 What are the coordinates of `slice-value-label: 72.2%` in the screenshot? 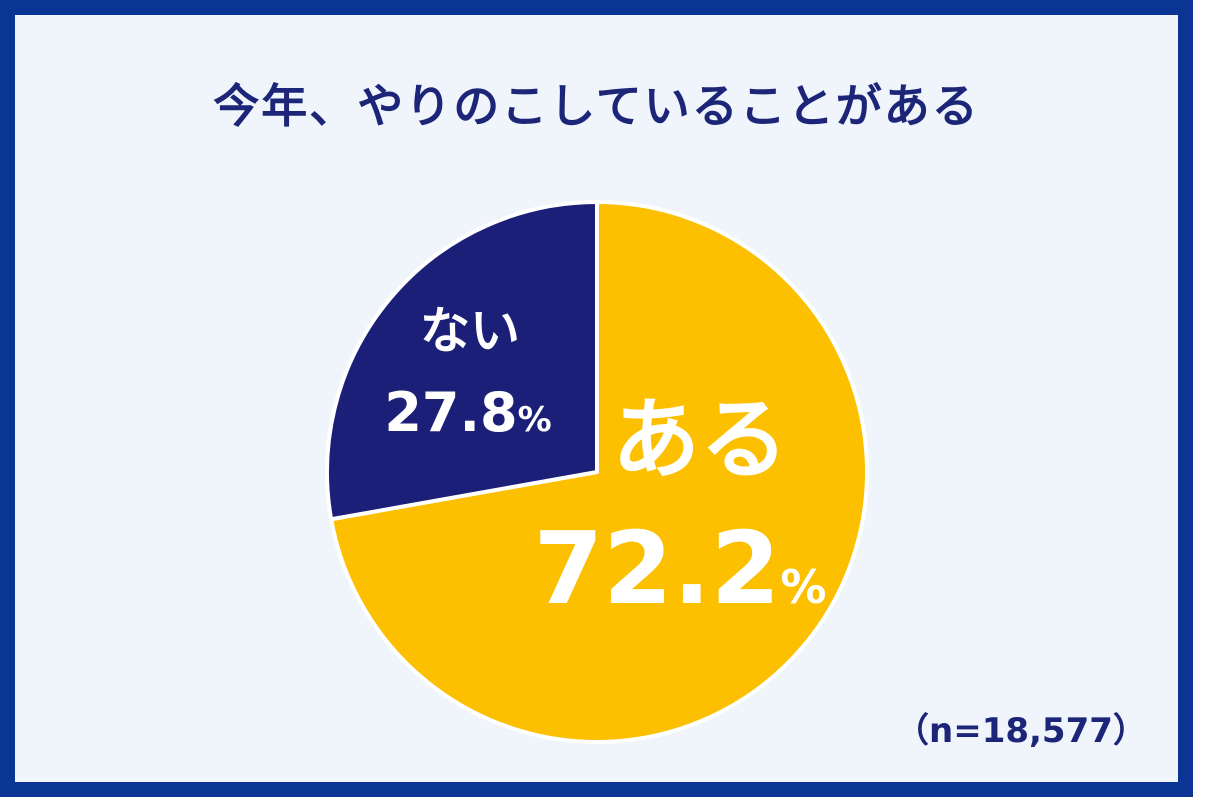 It's located at (680, 568).